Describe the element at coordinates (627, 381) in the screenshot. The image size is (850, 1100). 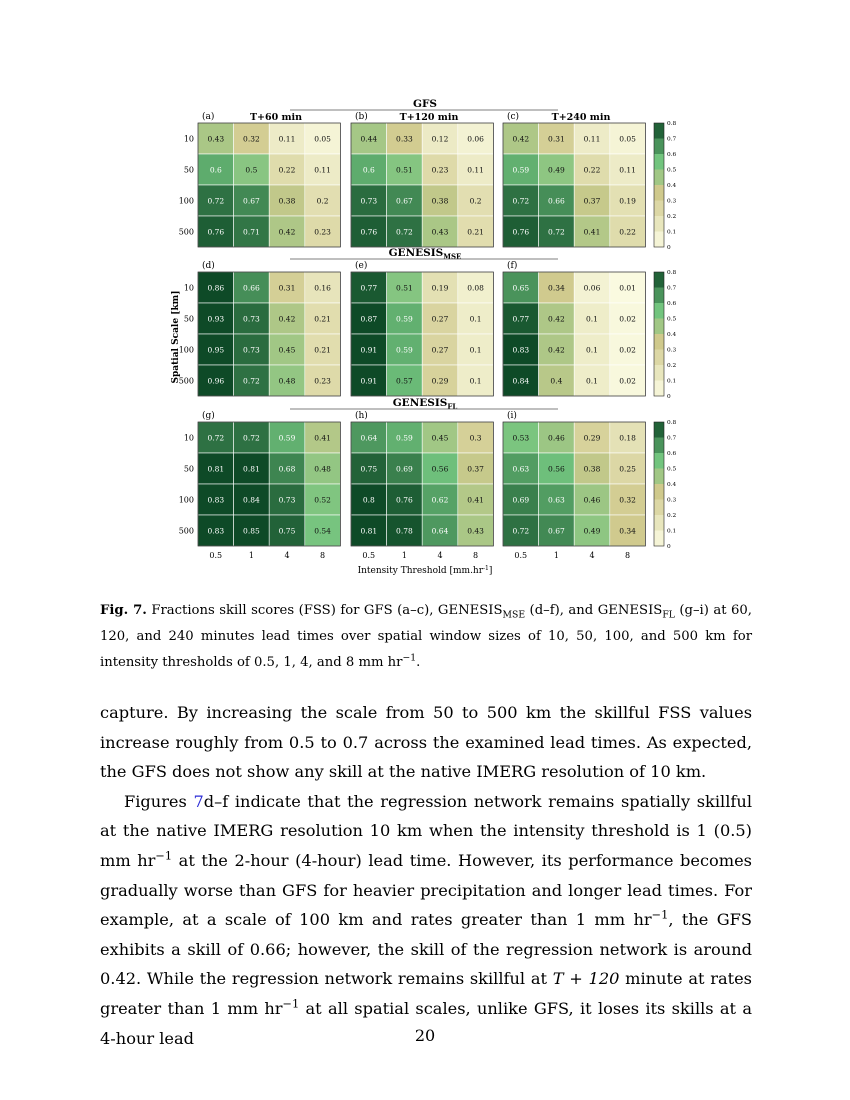
I see `cell-value-label: 0.02` at that location.